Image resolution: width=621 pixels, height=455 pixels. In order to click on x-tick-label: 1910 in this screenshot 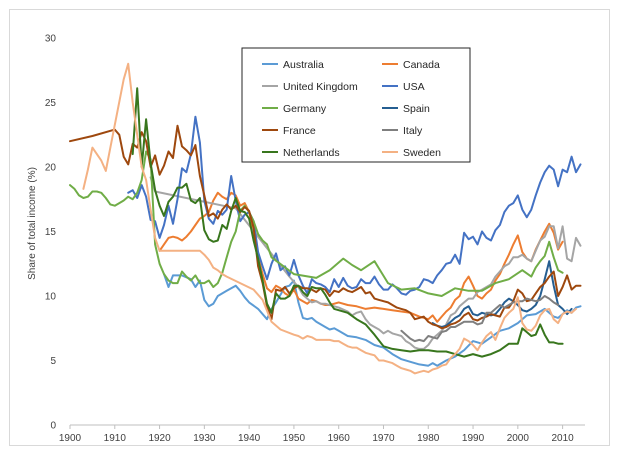, I will do `click(115, 438)`.